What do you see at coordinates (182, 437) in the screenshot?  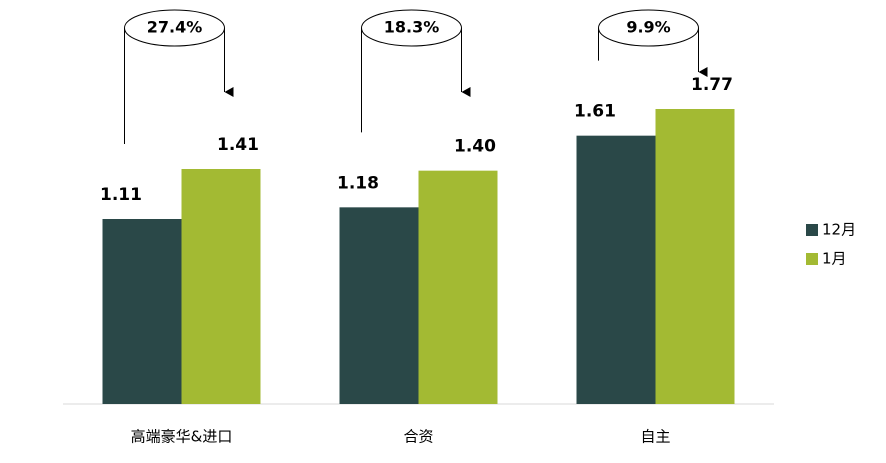 I see `x-tick-label: 高端豪华&进口` at bounding box center [182, 437].